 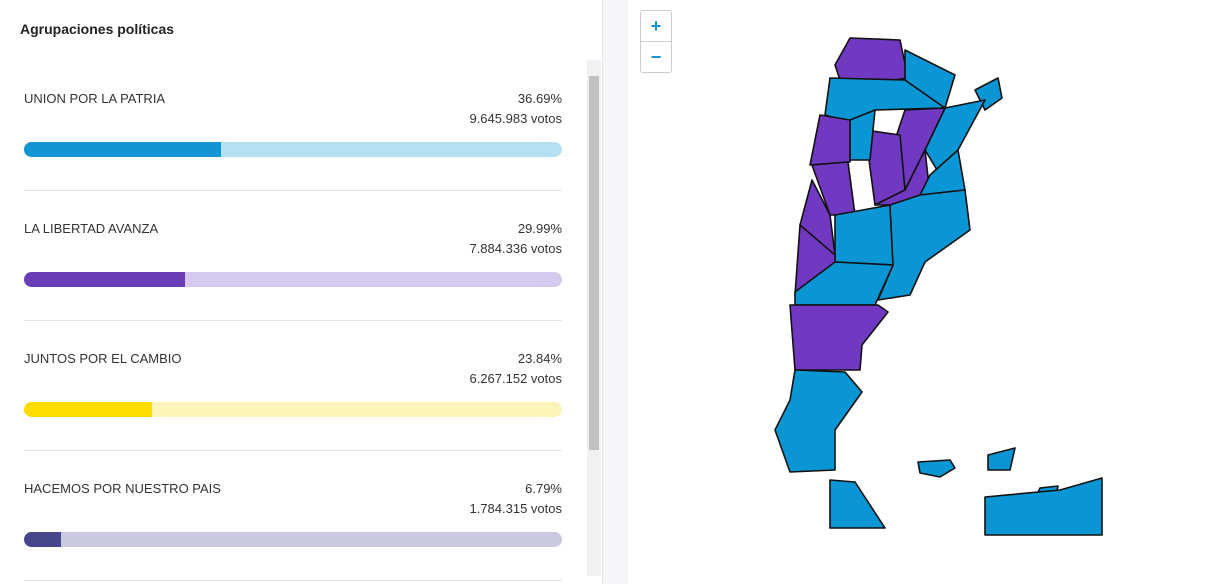 What do you see at coordinates (594, 263) in the screenshot?
I see `scroll-thumb` at bounding box center [594, 263].